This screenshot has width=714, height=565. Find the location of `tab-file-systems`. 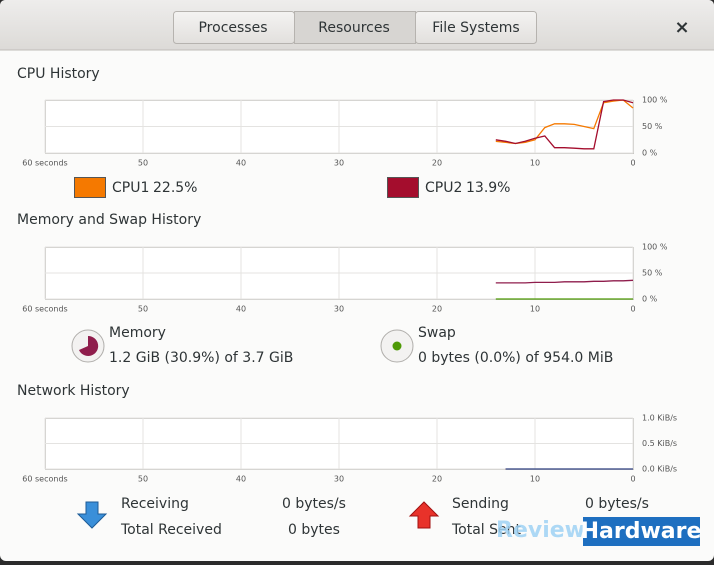

tab-file-systems is located at coordinates (476, 27).